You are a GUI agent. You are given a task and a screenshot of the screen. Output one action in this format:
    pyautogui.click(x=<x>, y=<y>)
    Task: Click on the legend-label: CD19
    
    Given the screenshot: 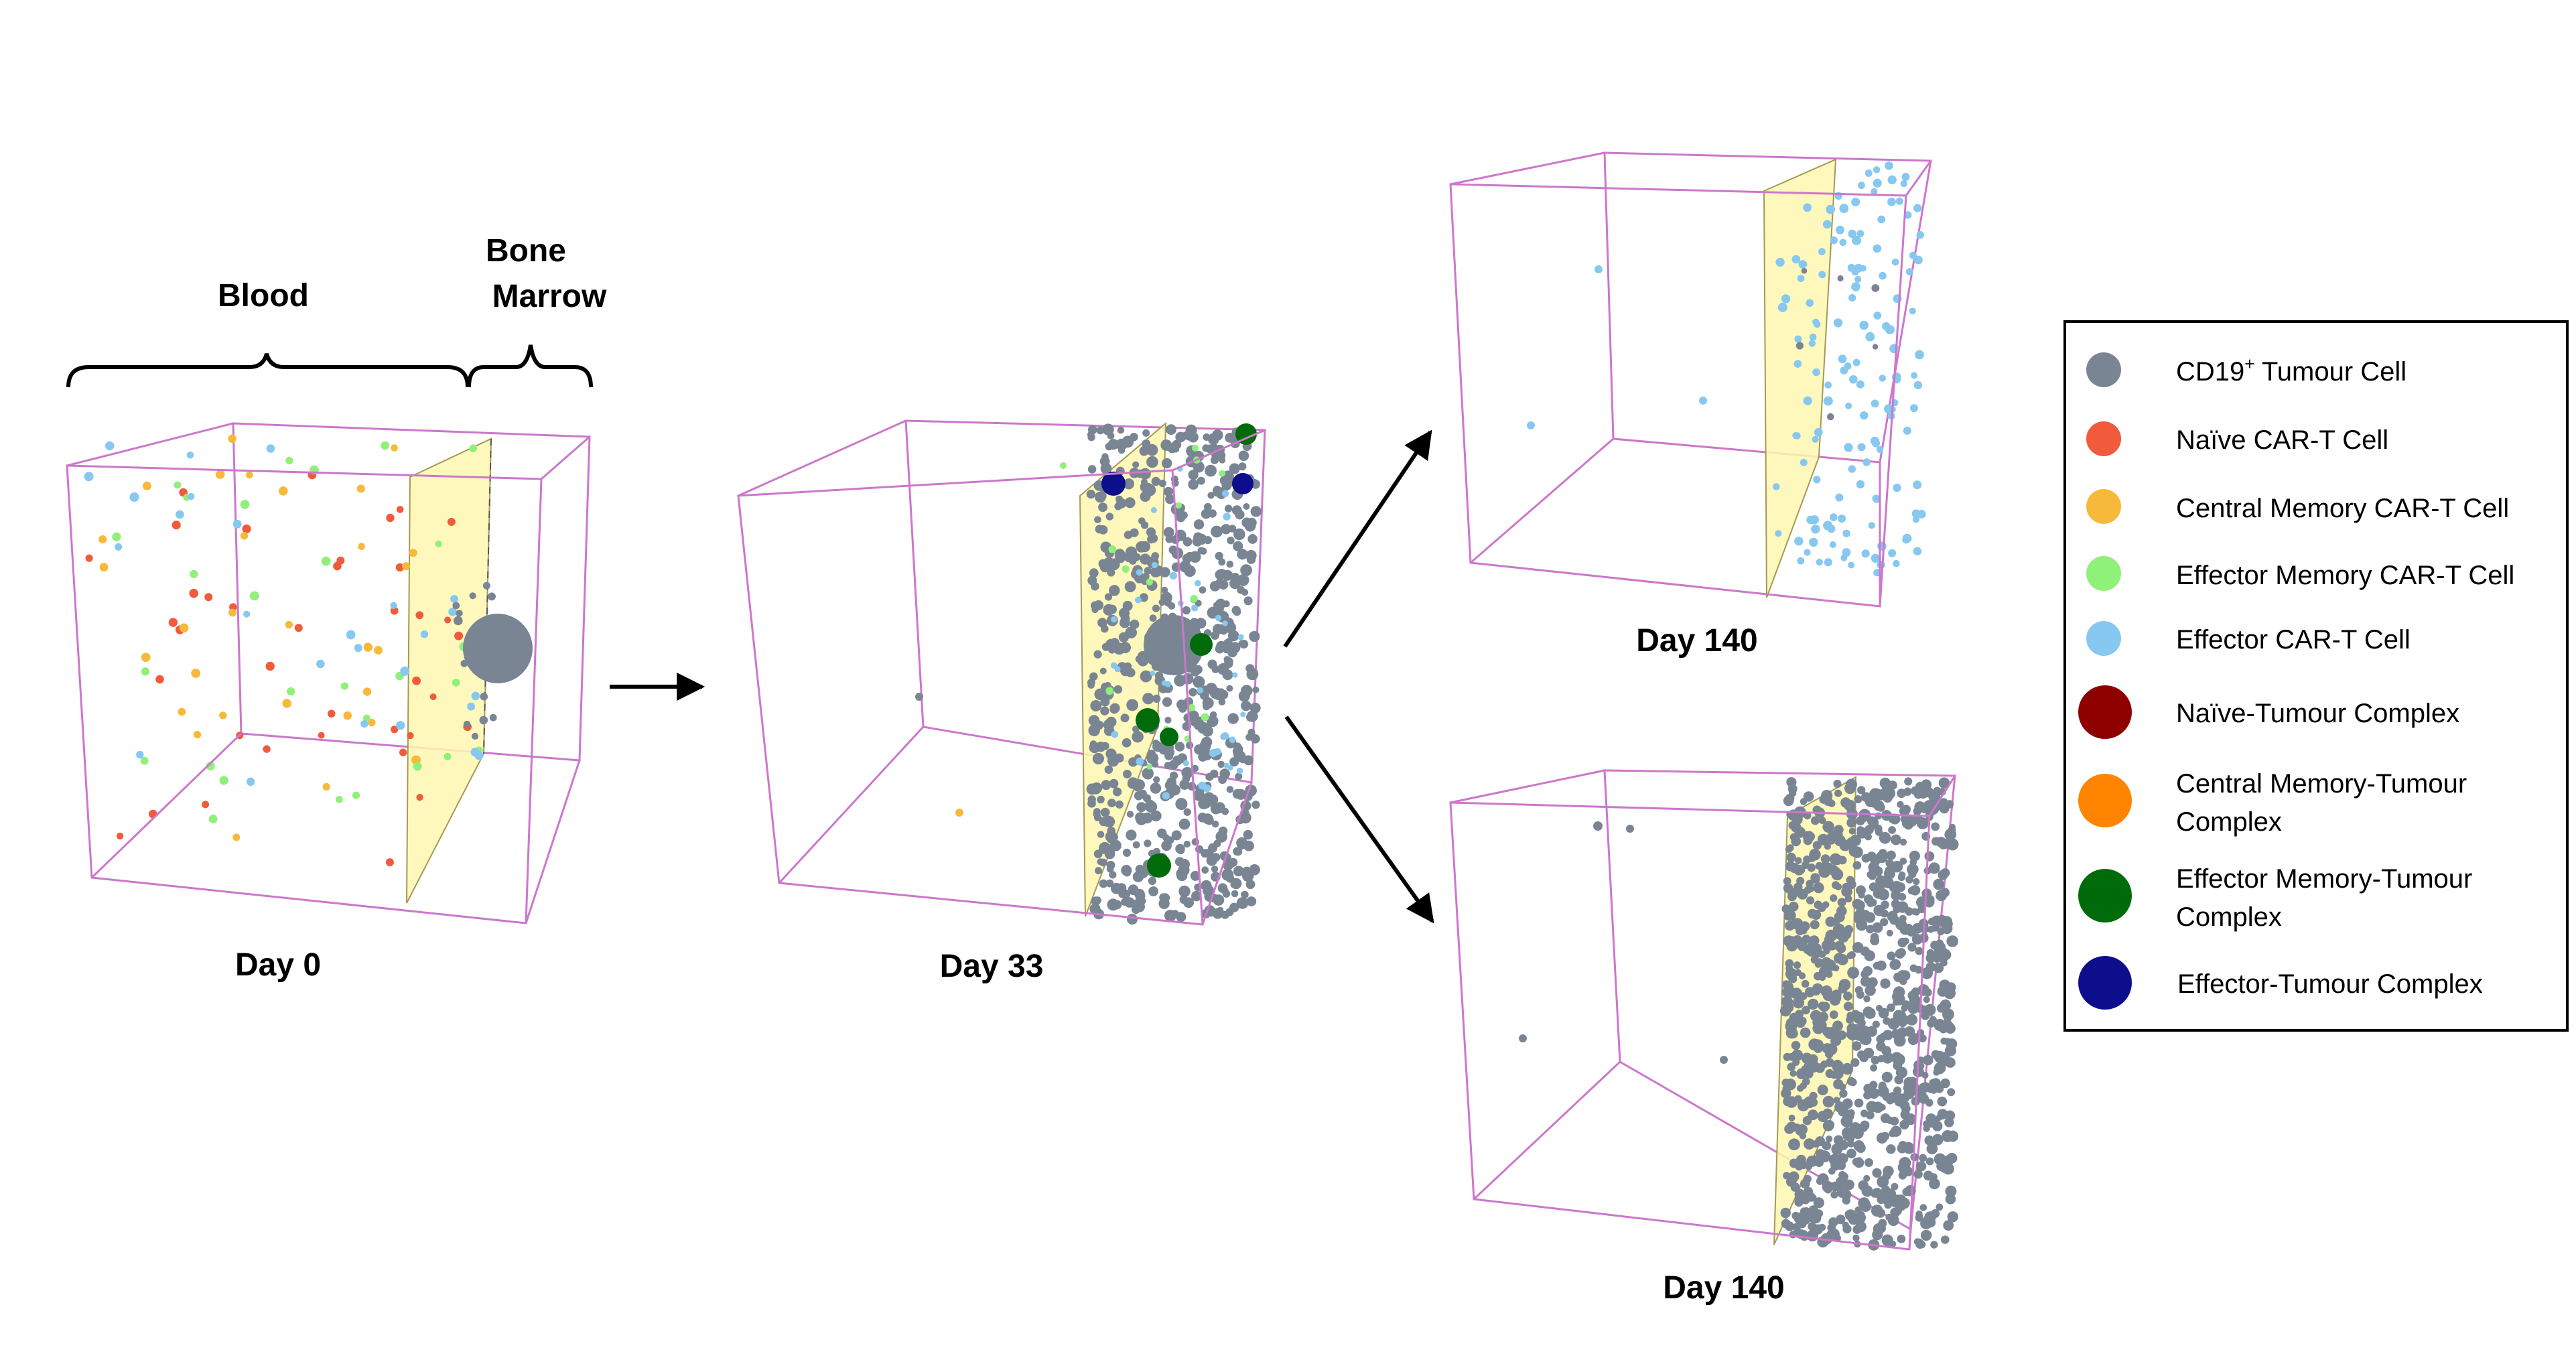 What is the action you would take?
    pyautogui.click(x=2210, y=372)
    